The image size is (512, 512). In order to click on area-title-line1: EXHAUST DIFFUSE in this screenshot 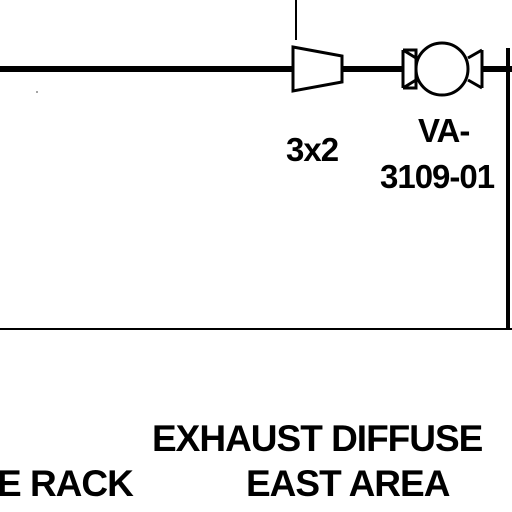, I will do `click(317, 438)`.